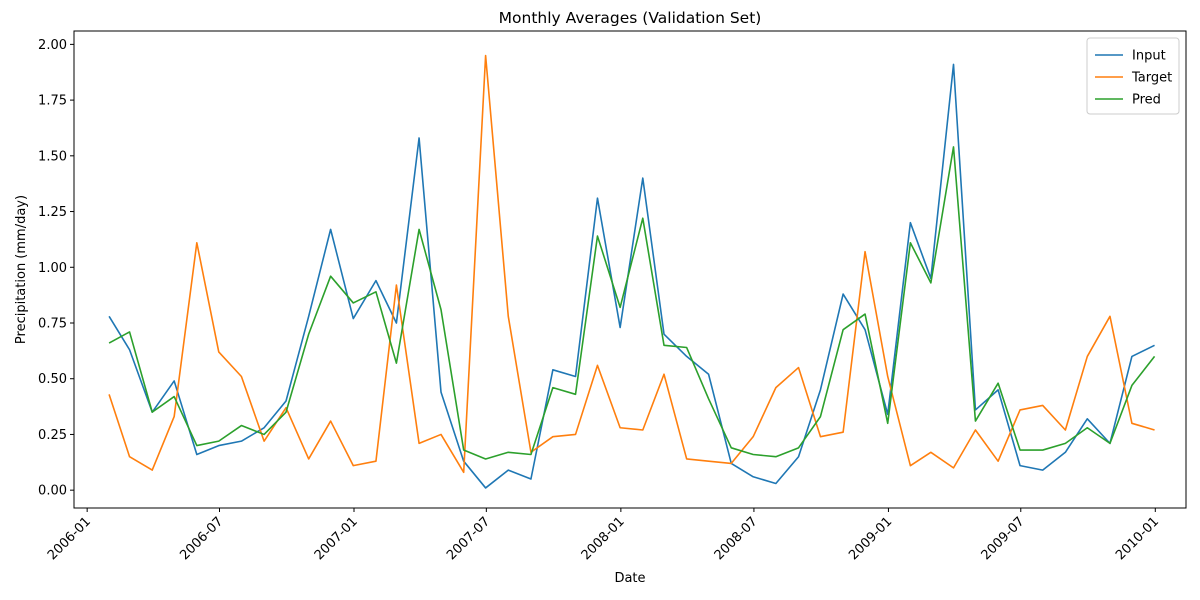 The image size is (1200, 600). Describe the element at coordinates (52, 435) in the screenshot. I see `y-tick-label: 0.25` at that location.